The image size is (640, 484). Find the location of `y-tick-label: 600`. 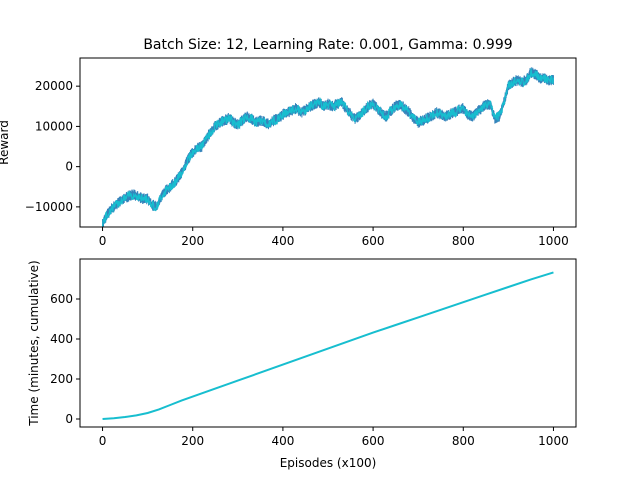

y-tick-label: 600 is located at coordinates (61, 299).